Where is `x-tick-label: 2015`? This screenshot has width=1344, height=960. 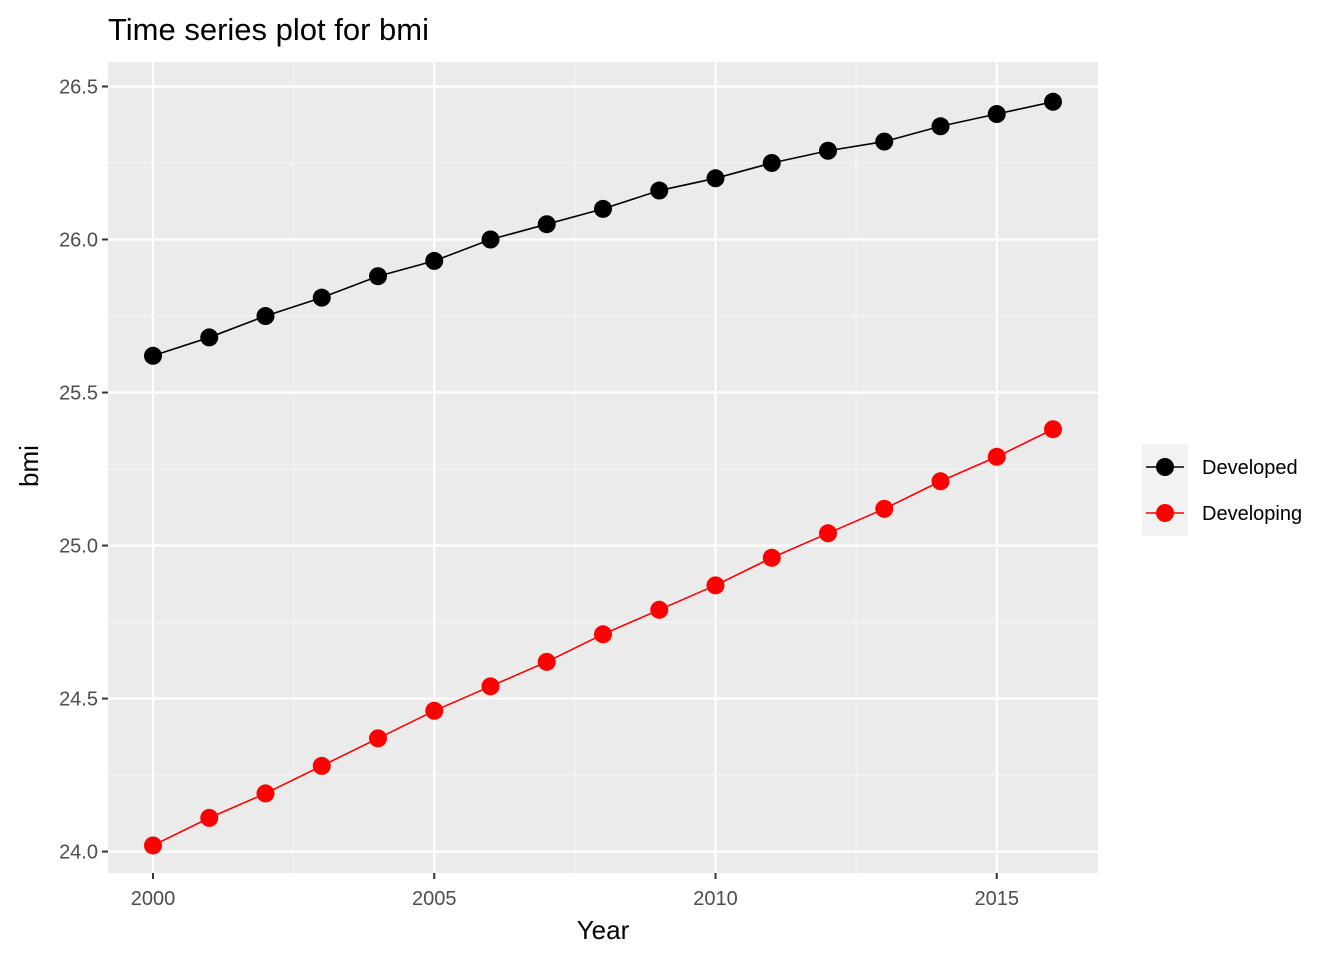
x-tick-label: 2015 is located at coordinates (997, 899).